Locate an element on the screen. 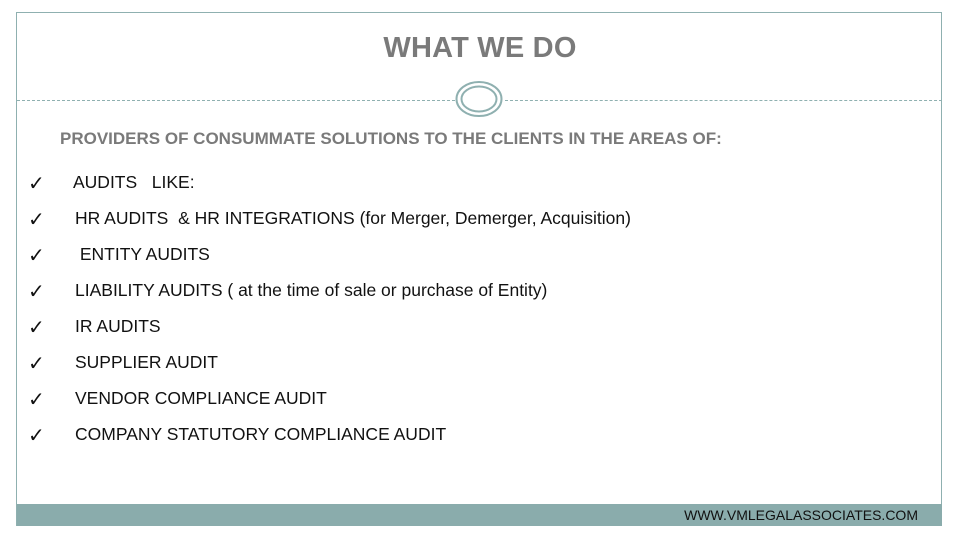 The width and height of the screenshot is (960, 540). list-item-text: COMPANY STATUTORY COMPLIANCE AUDIT is located at coordinates (261, 434).